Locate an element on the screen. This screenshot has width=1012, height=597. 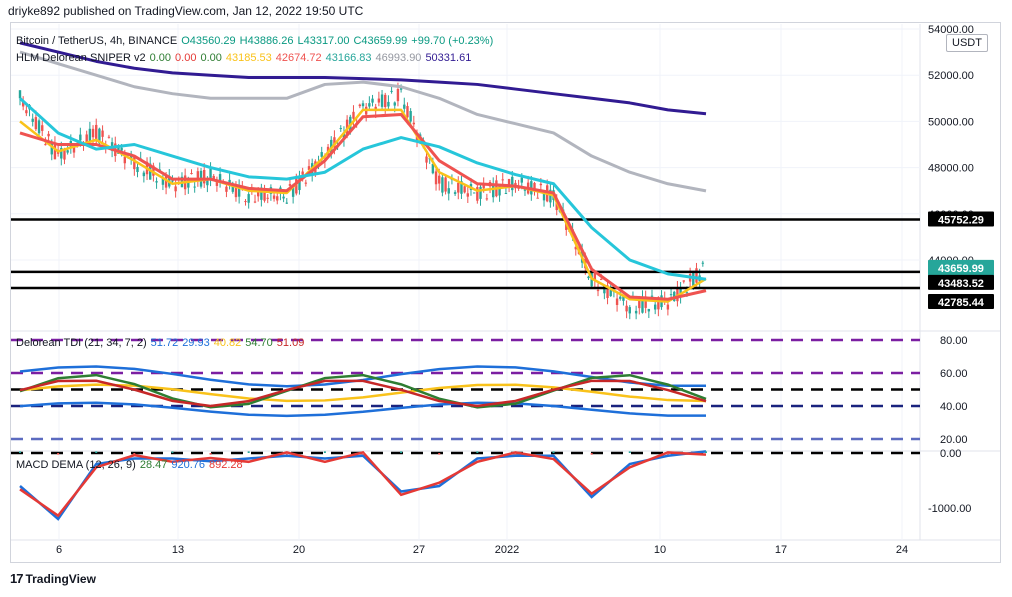
legend-value: L43317.00 is located at coordinates (323, 41).